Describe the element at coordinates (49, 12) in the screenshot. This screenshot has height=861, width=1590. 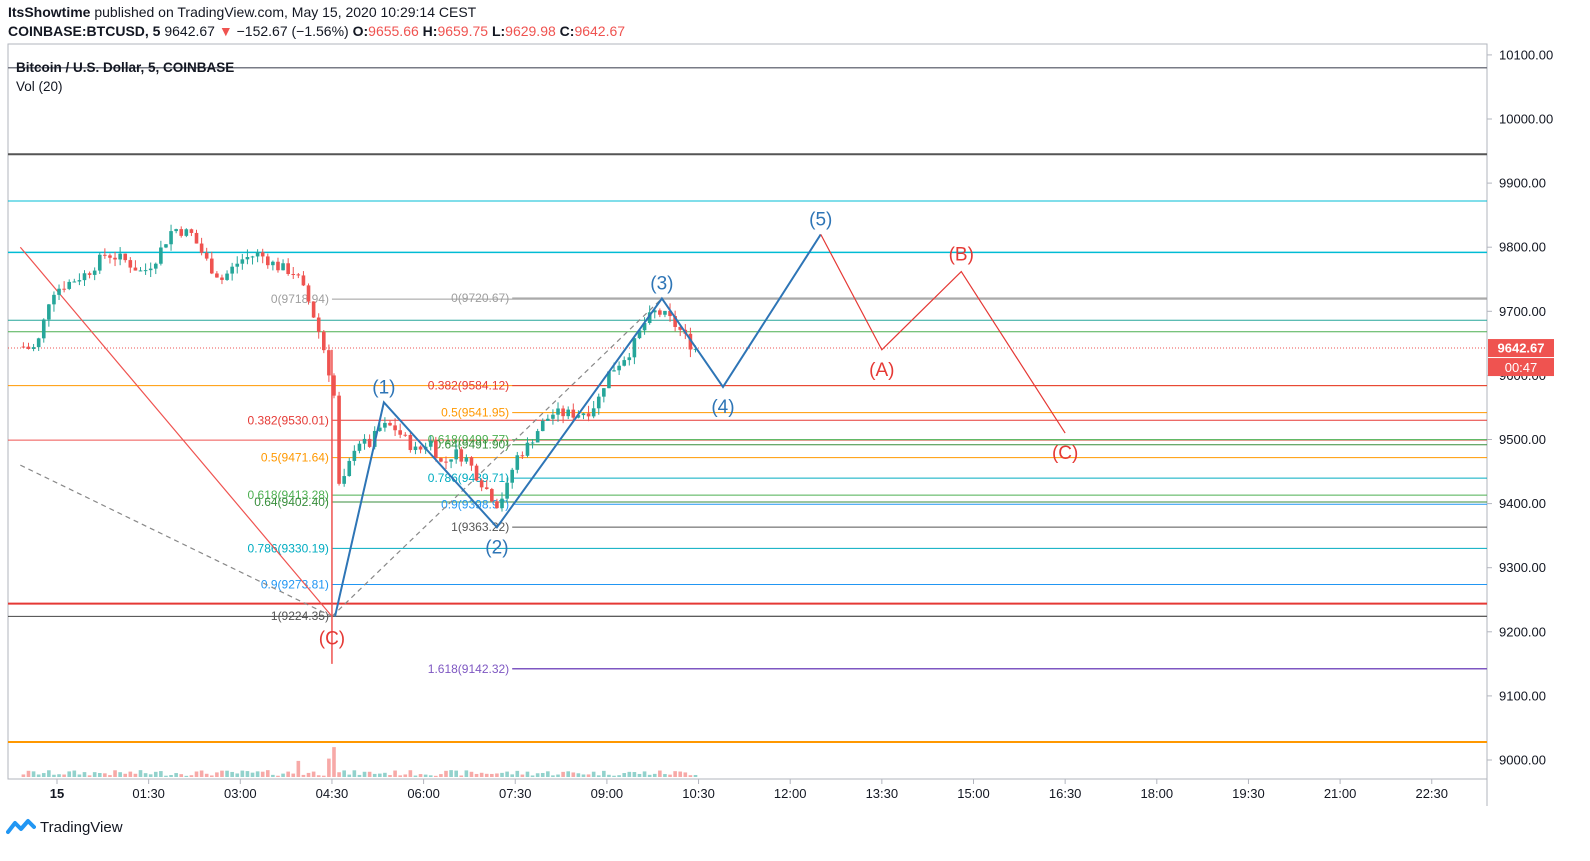
I see `publisher-name: ItsShowtime` at that location.